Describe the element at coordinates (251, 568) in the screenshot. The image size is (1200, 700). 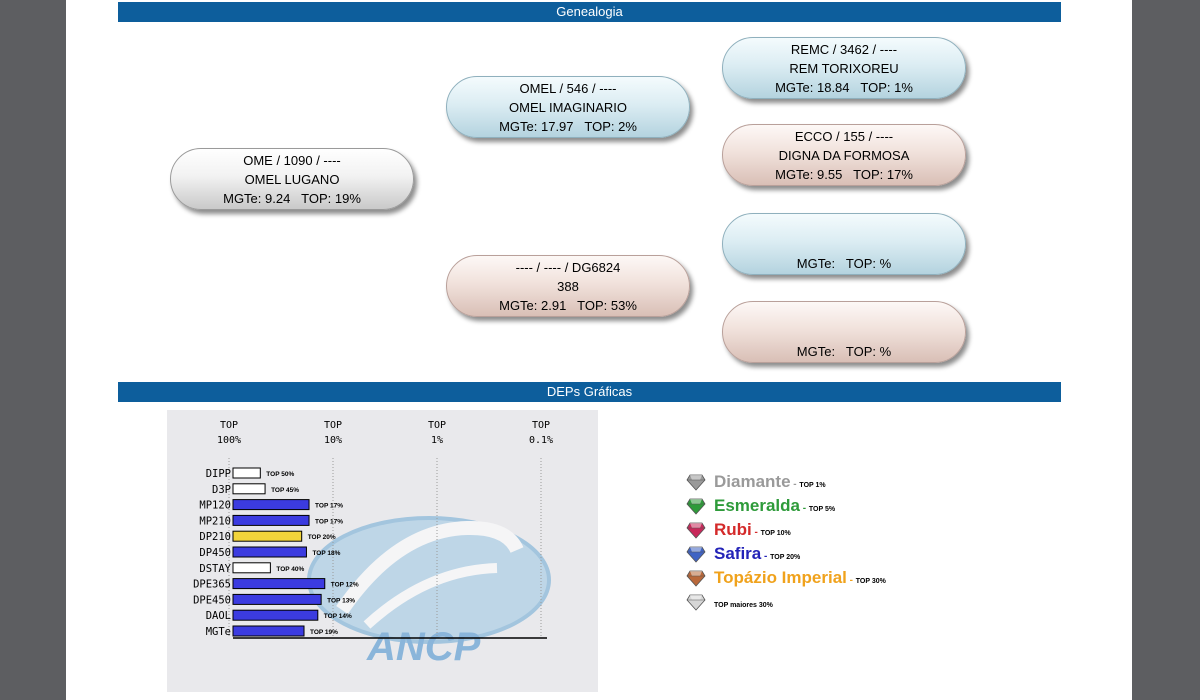
I see `bar-dstay` at that location.